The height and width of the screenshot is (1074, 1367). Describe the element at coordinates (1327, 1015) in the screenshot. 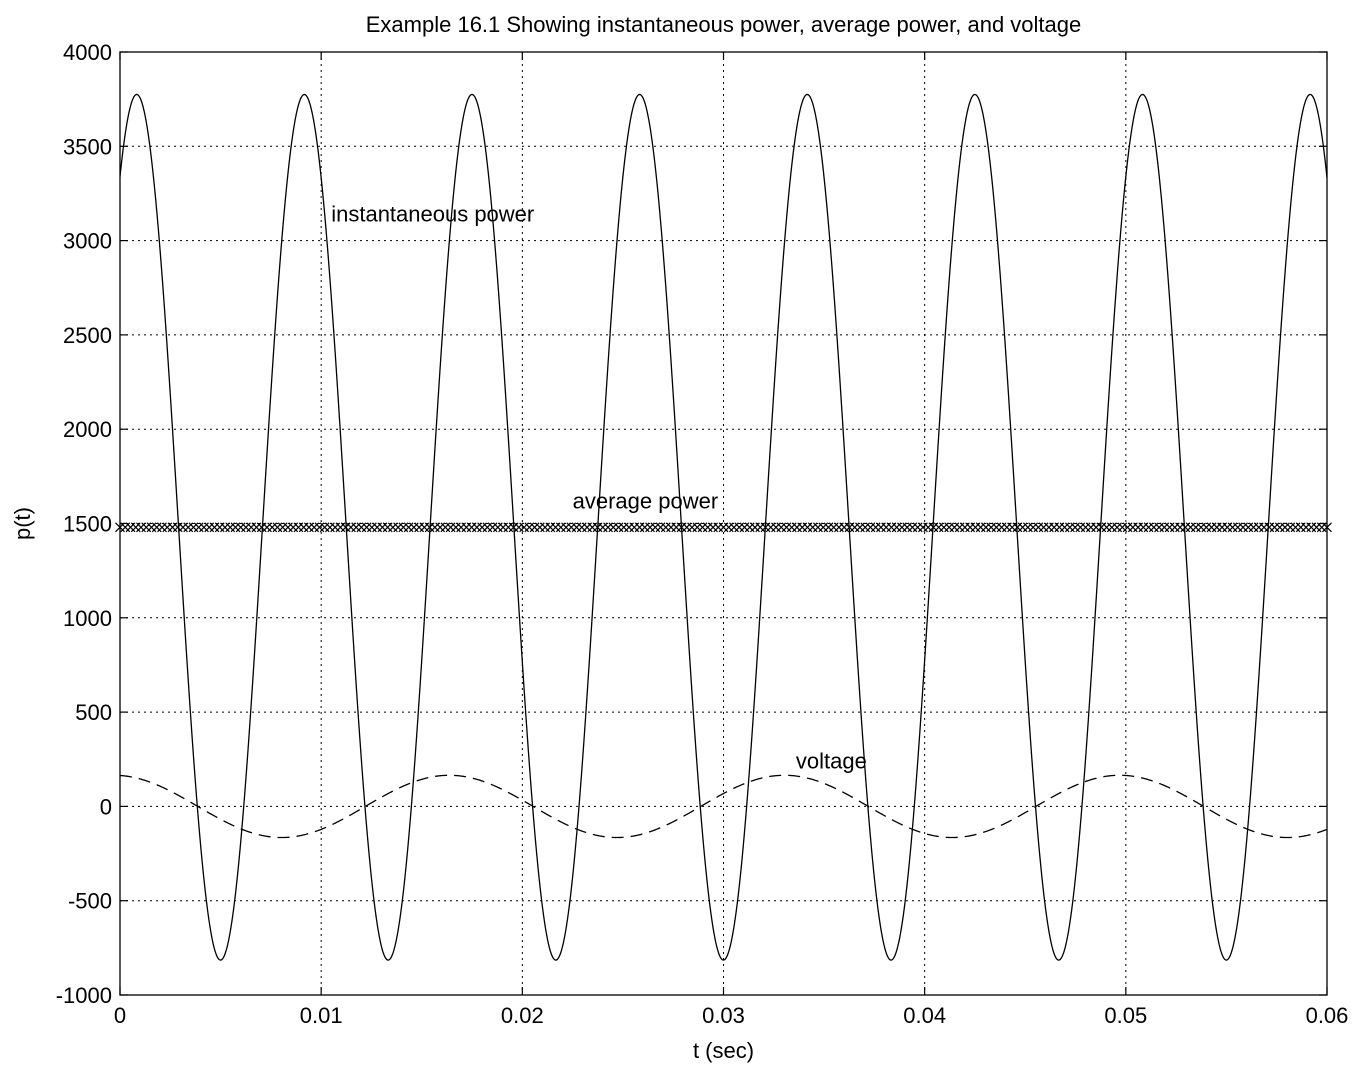

I see `x-tick-label: 0.06` at that location.